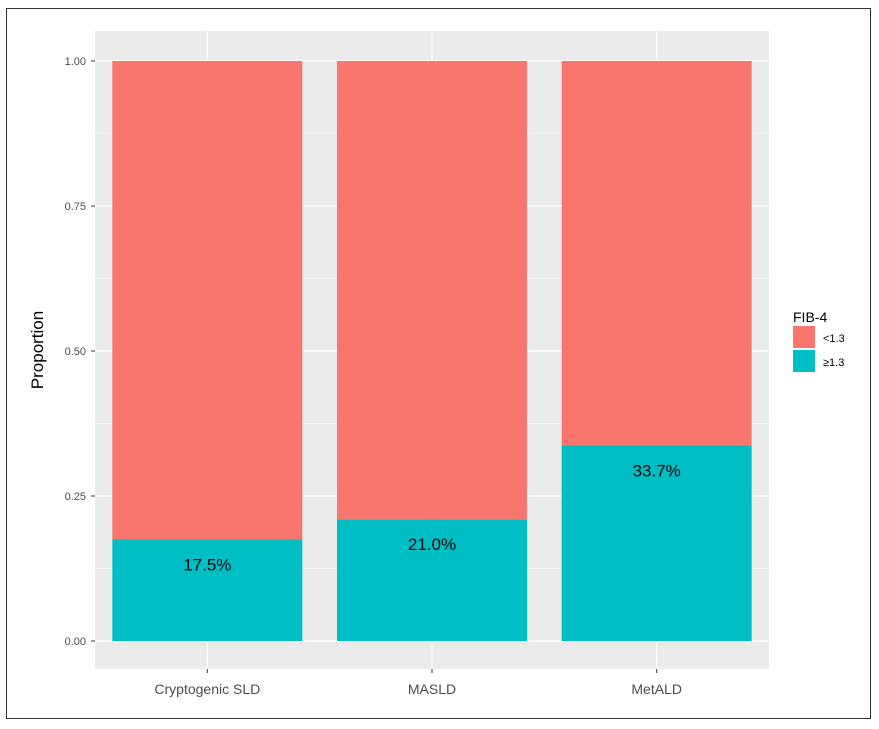  I want to click on y-tick-label: 0.00, so click(75, 642).